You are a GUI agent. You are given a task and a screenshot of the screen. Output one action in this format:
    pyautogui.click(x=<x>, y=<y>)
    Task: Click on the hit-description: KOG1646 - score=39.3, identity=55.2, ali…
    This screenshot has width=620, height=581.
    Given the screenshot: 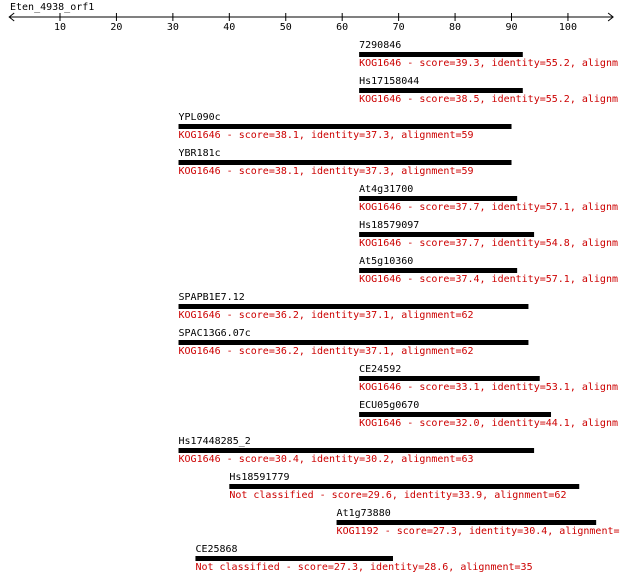 What is the action you would take?
    pyautogui.click(x=488, y=63)
    